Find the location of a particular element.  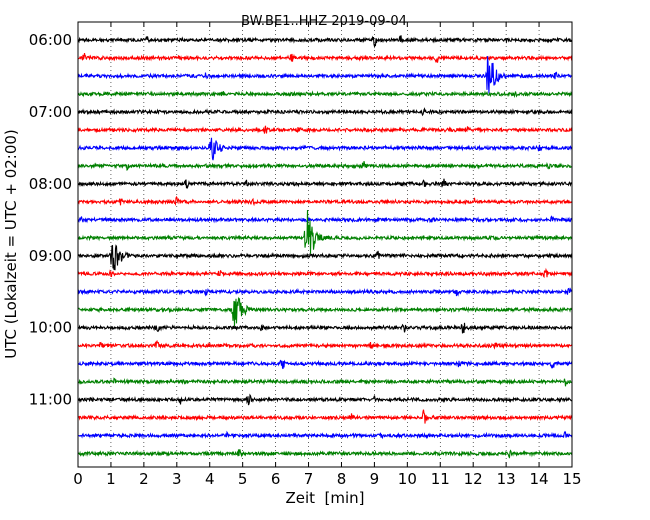

x-tick-label: 9 is located at coordinates (375, 479).